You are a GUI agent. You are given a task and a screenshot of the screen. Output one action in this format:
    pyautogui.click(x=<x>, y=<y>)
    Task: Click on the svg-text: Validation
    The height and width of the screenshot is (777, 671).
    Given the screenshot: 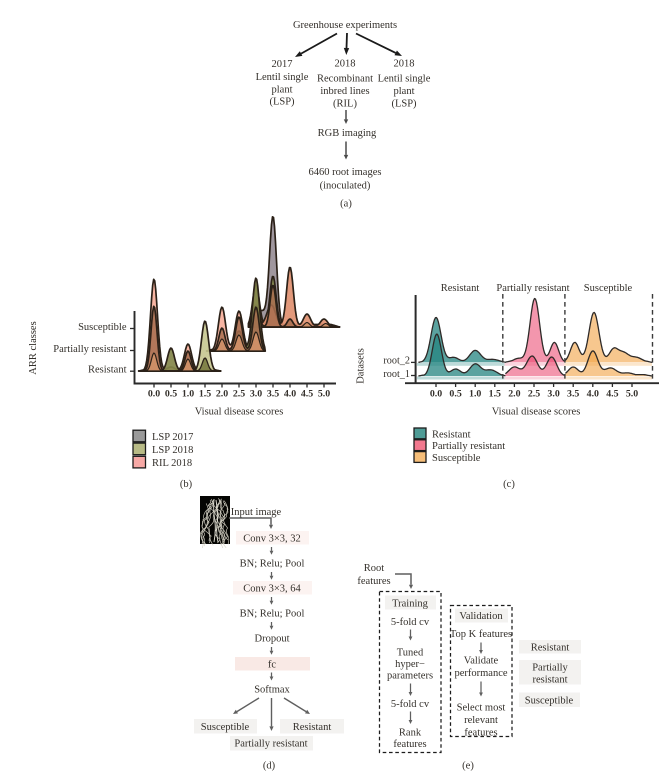 What is the action you would take?
    pyautogui.click(x=481, y=616)
    